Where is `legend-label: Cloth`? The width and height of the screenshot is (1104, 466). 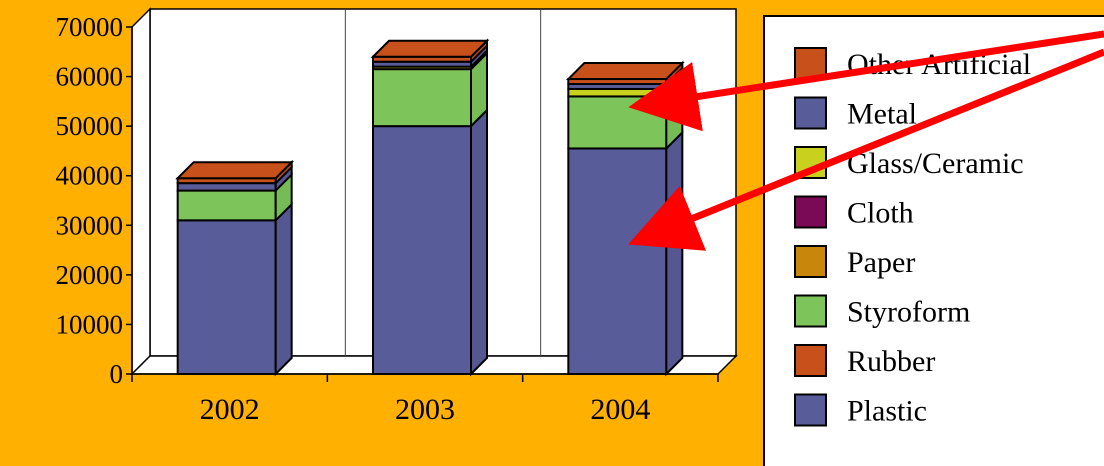 legend-label: Cloth is located at coordinates (880, 213).